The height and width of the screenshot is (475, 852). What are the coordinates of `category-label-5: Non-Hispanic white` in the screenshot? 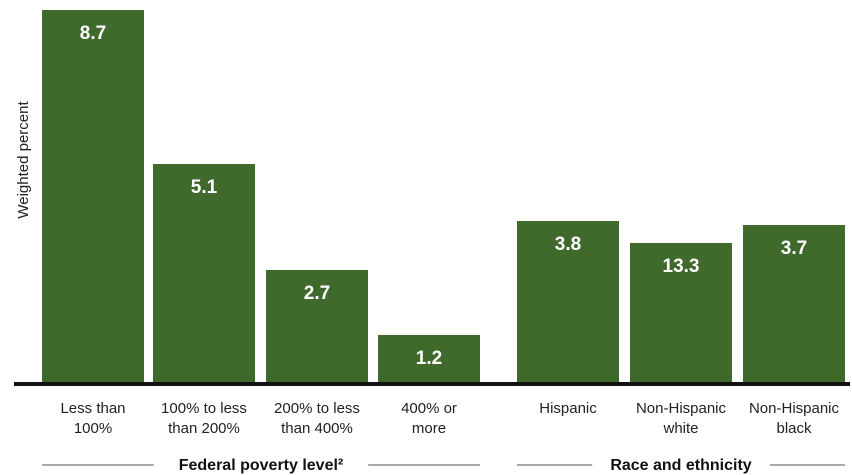 It's located at (681, 418).